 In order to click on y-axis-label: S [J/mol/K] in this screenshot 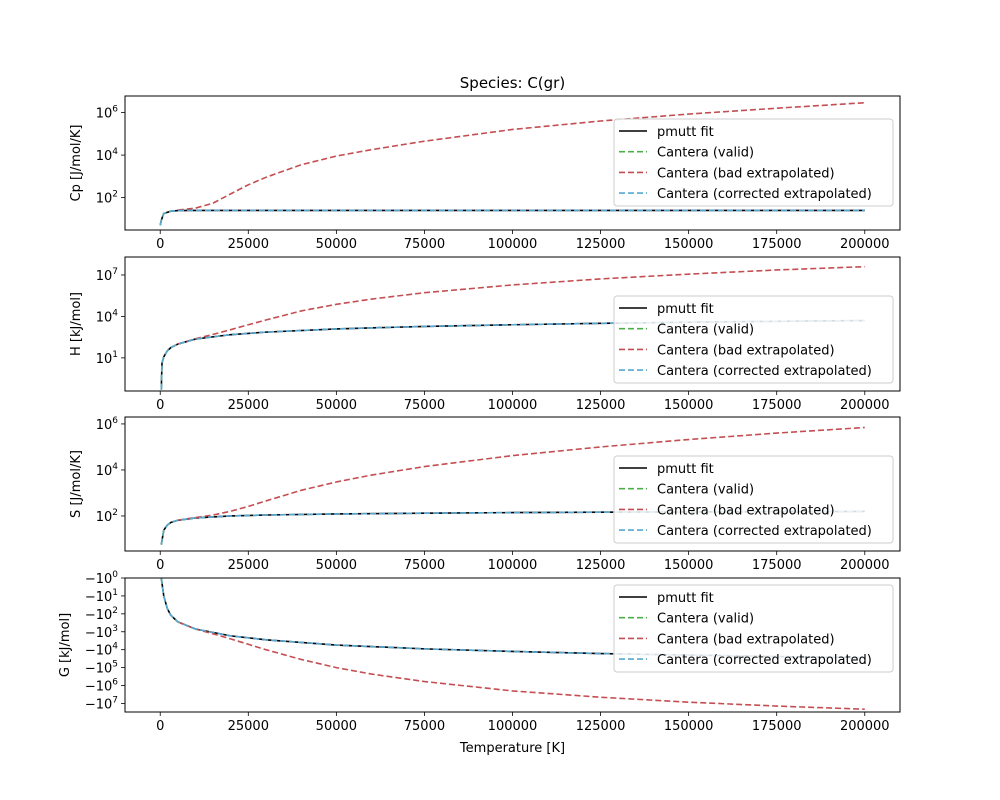, I will do `click(76, 484)`.